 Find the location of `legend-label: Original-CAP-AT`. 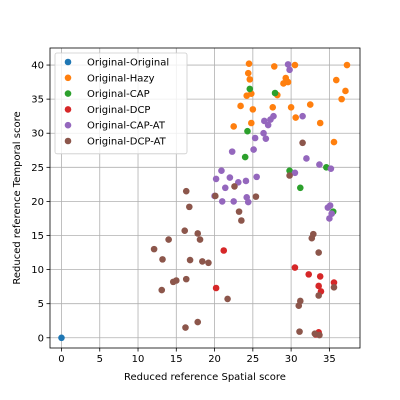

legend-label: Original-CAP-AT is located at coordinates (126, 126).